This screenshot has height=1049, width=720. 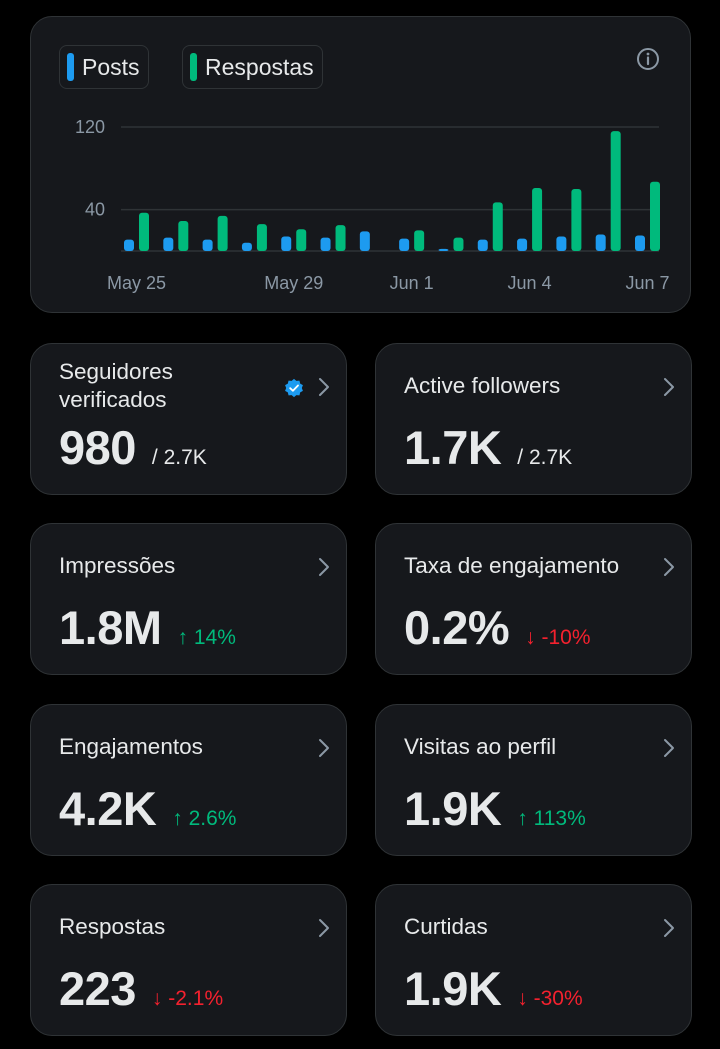 I want to click on stat-label: Visitas ao perfil, so click(x=480, y=746).